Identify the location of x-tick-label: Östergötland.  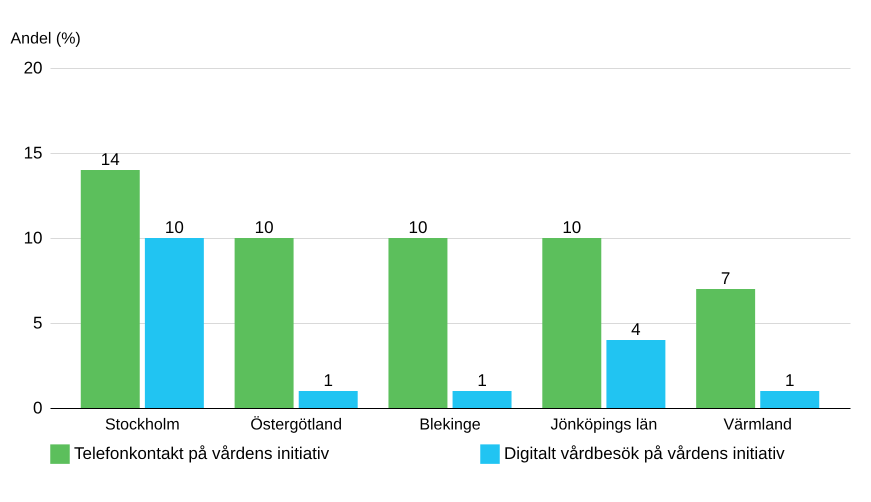
(296, 425).